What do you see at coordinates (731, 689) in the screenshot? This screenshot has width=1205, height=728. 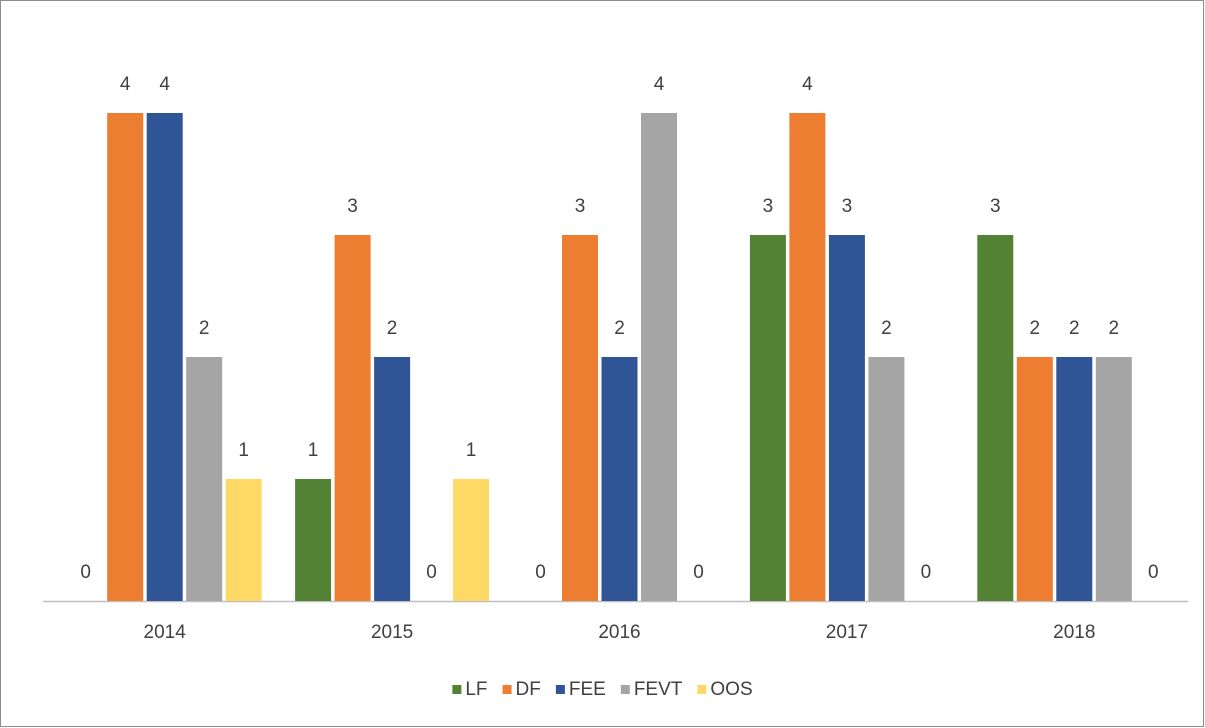 I see `legend-label: OOS` at bounding box center [731, 689].